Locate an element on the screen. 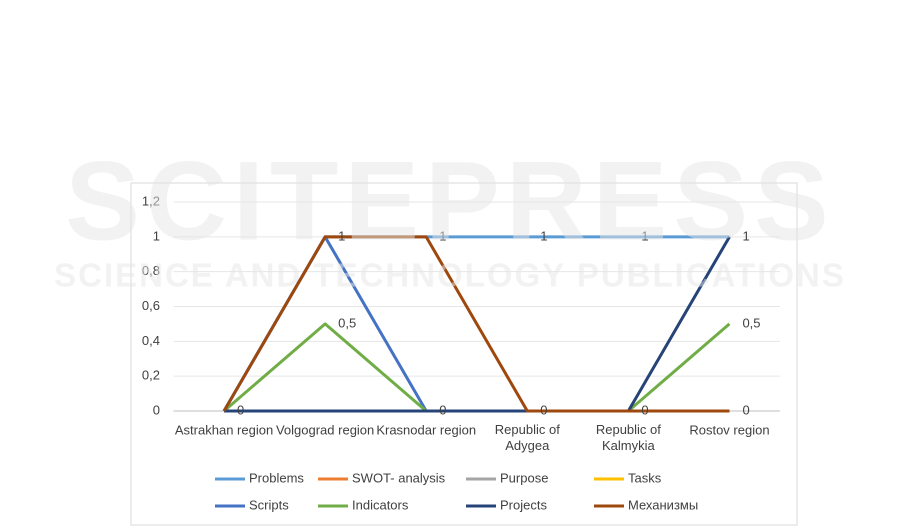  y-tick-label: 0,6 is located at coordinates (151, 305).